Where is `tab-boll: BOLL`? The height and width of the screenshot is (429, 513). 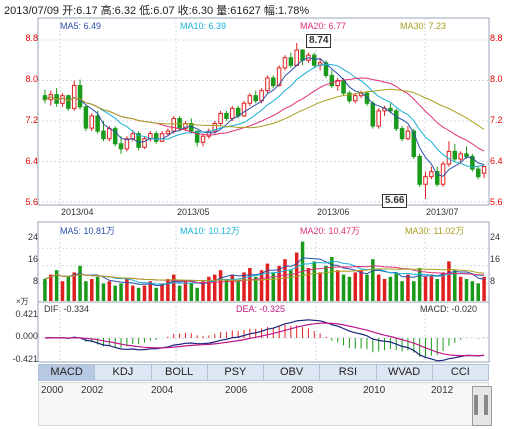
tab-boll: BOLL is located at coordinates (180, 372).